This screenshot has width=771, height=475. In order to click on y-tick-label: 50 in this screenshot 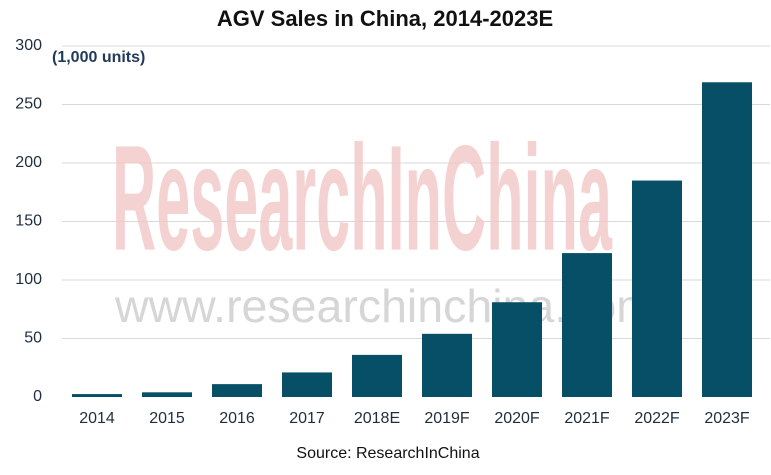, I will do `click(33, 338)`.